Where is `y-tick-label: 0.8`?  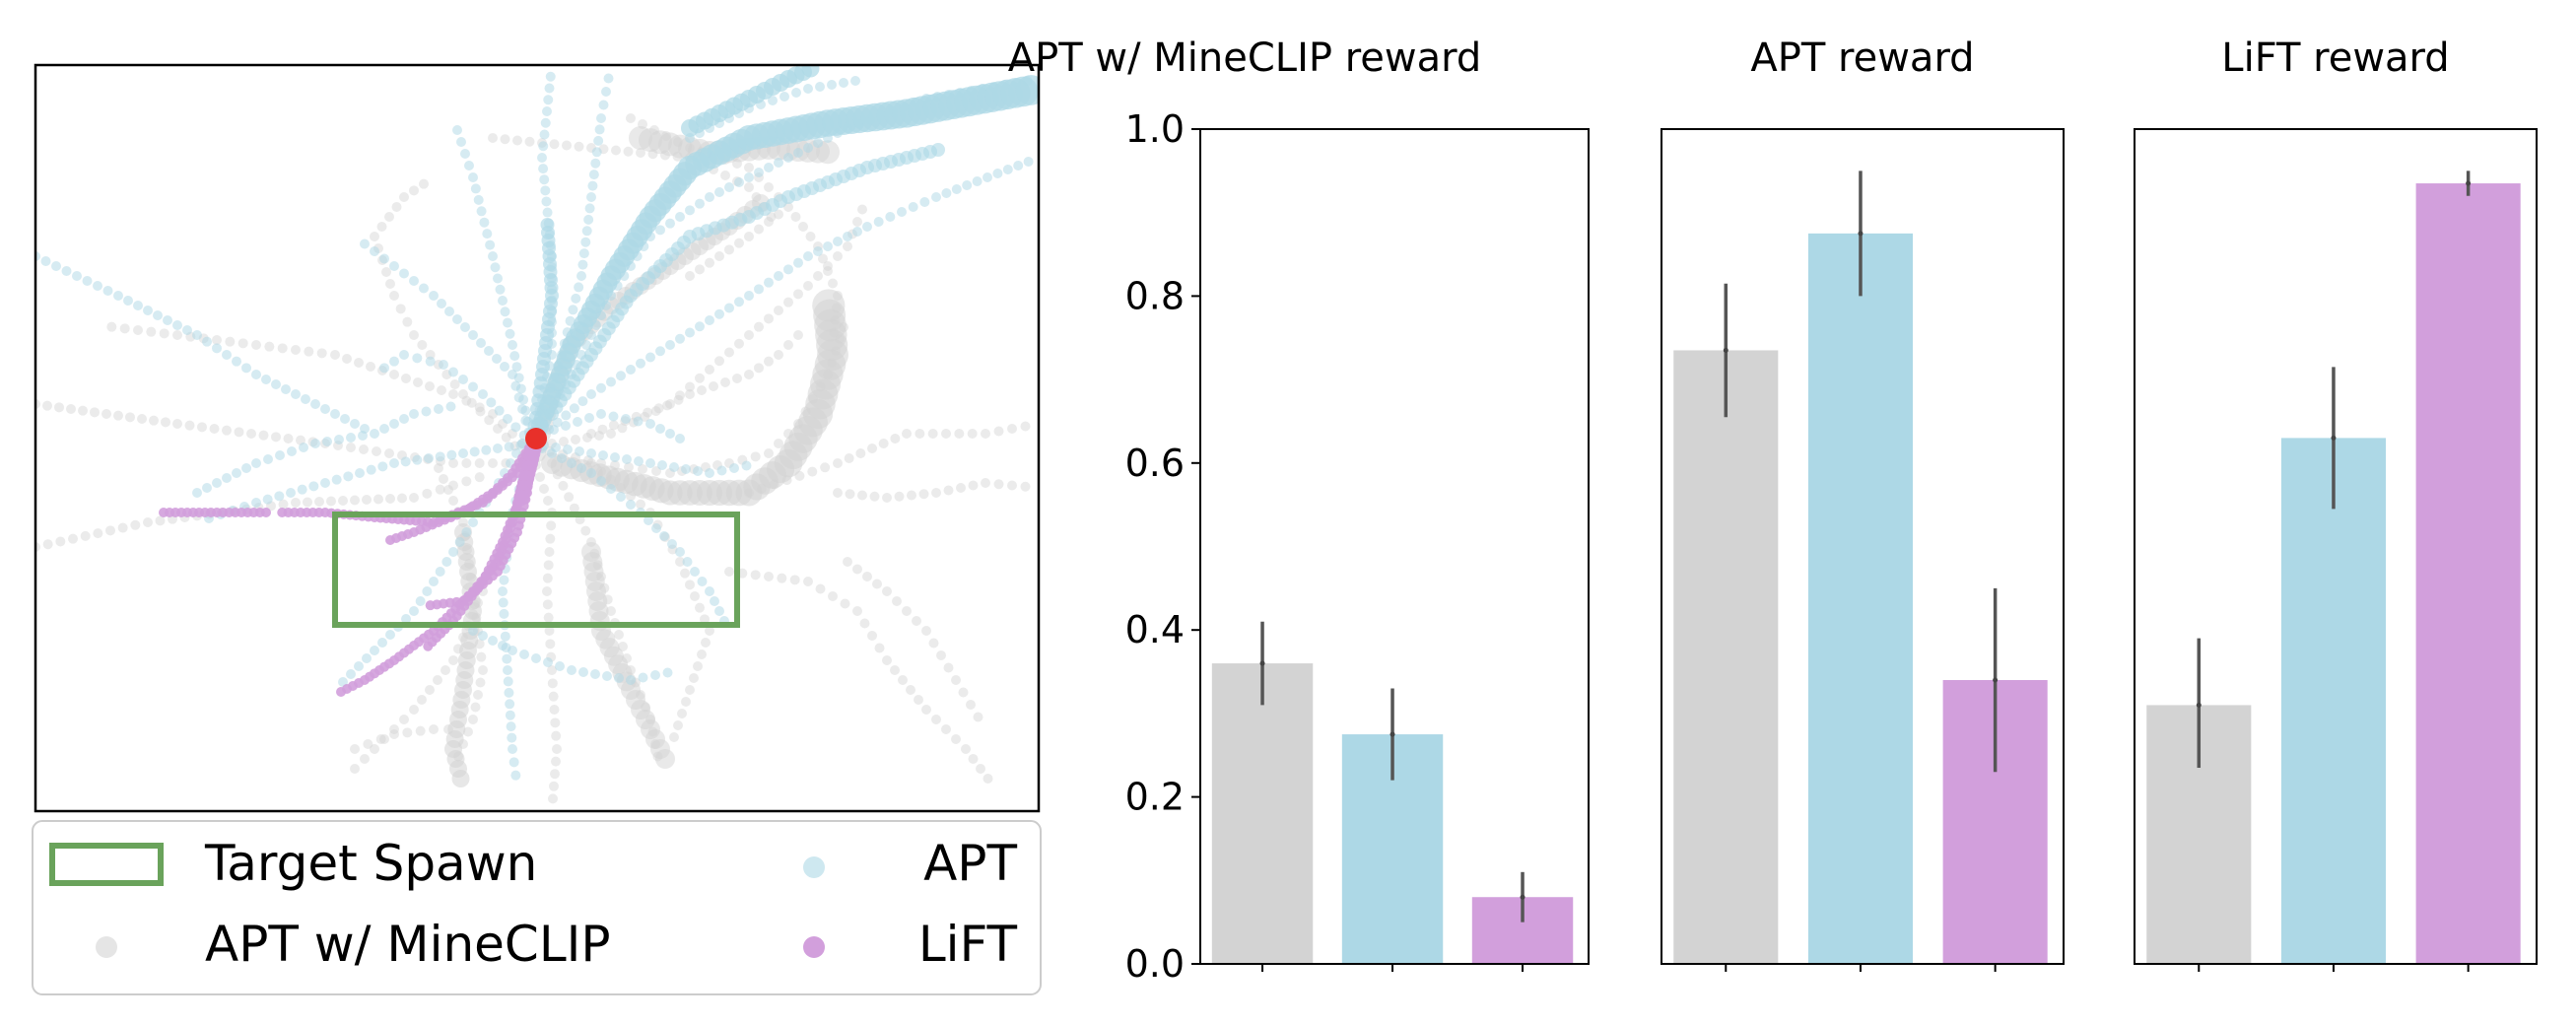 y-tick-label: 0.8 is located at coordinates (1155, 295).